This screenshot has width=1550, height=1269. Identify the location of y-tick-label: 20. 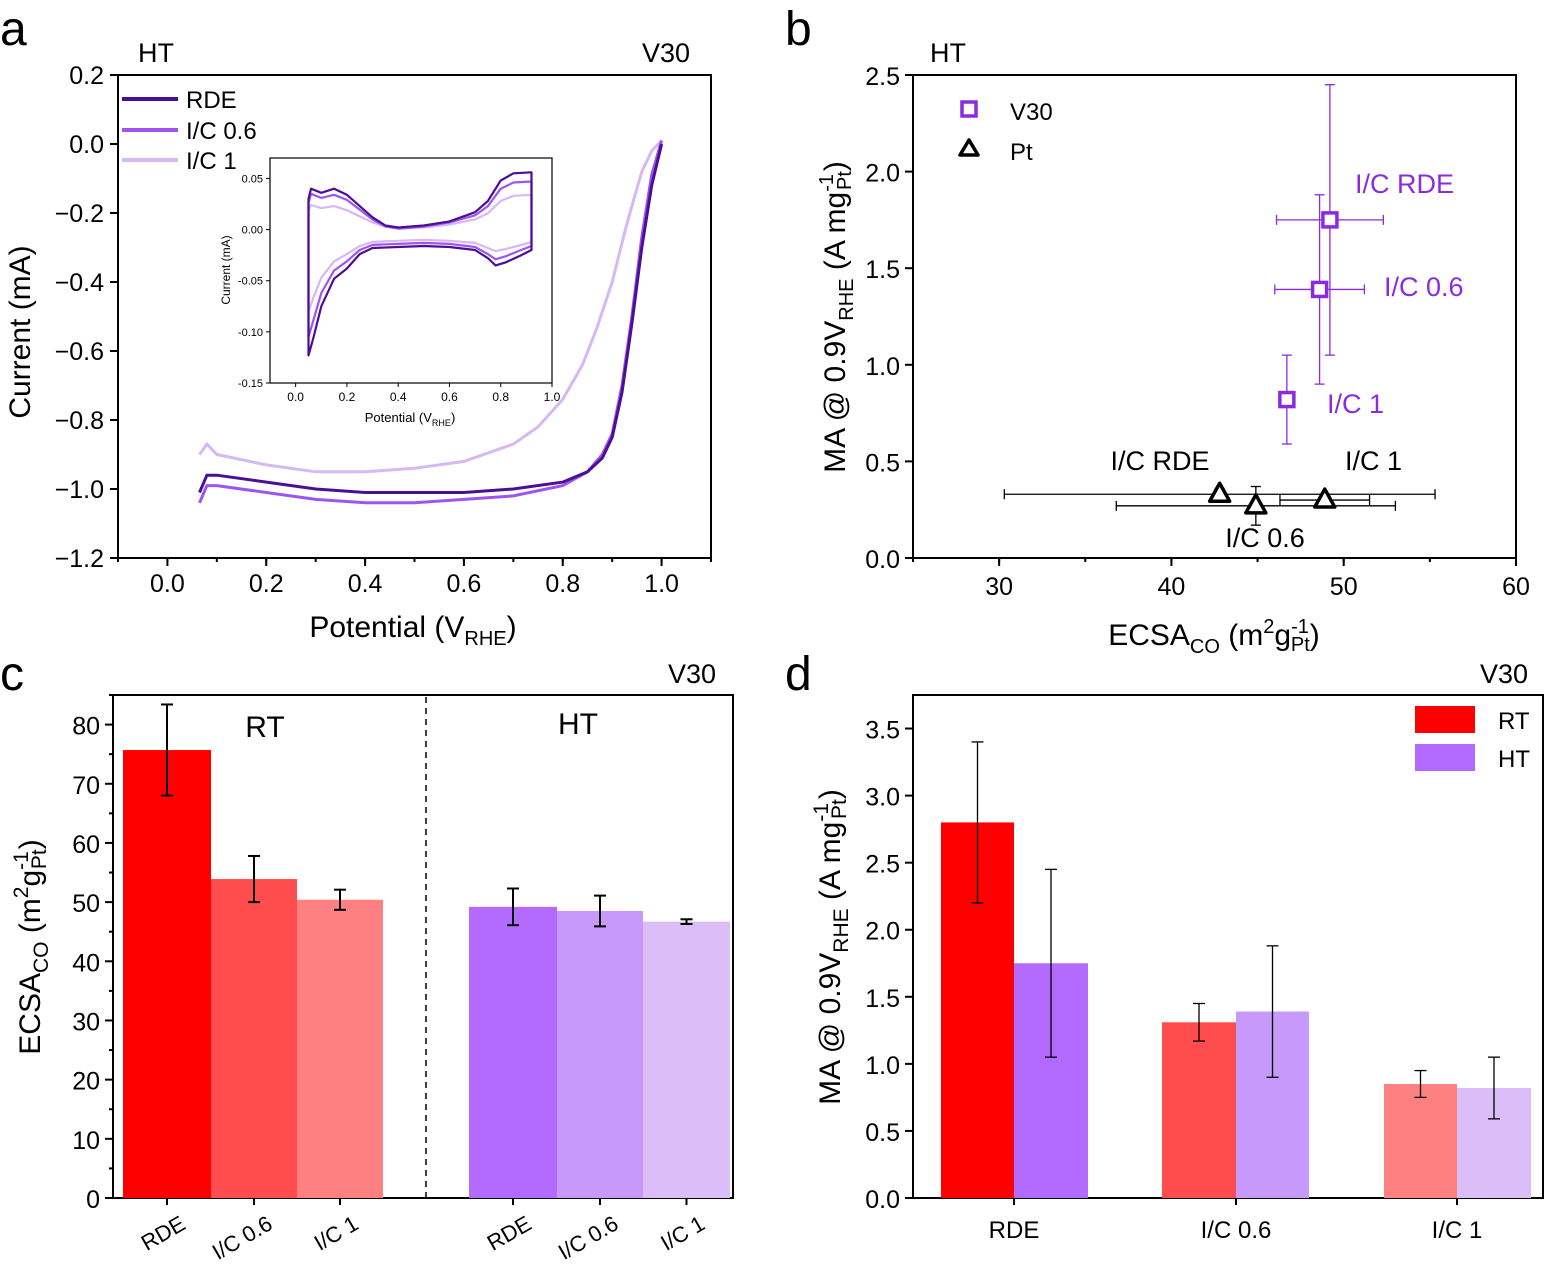
(86, 1082).